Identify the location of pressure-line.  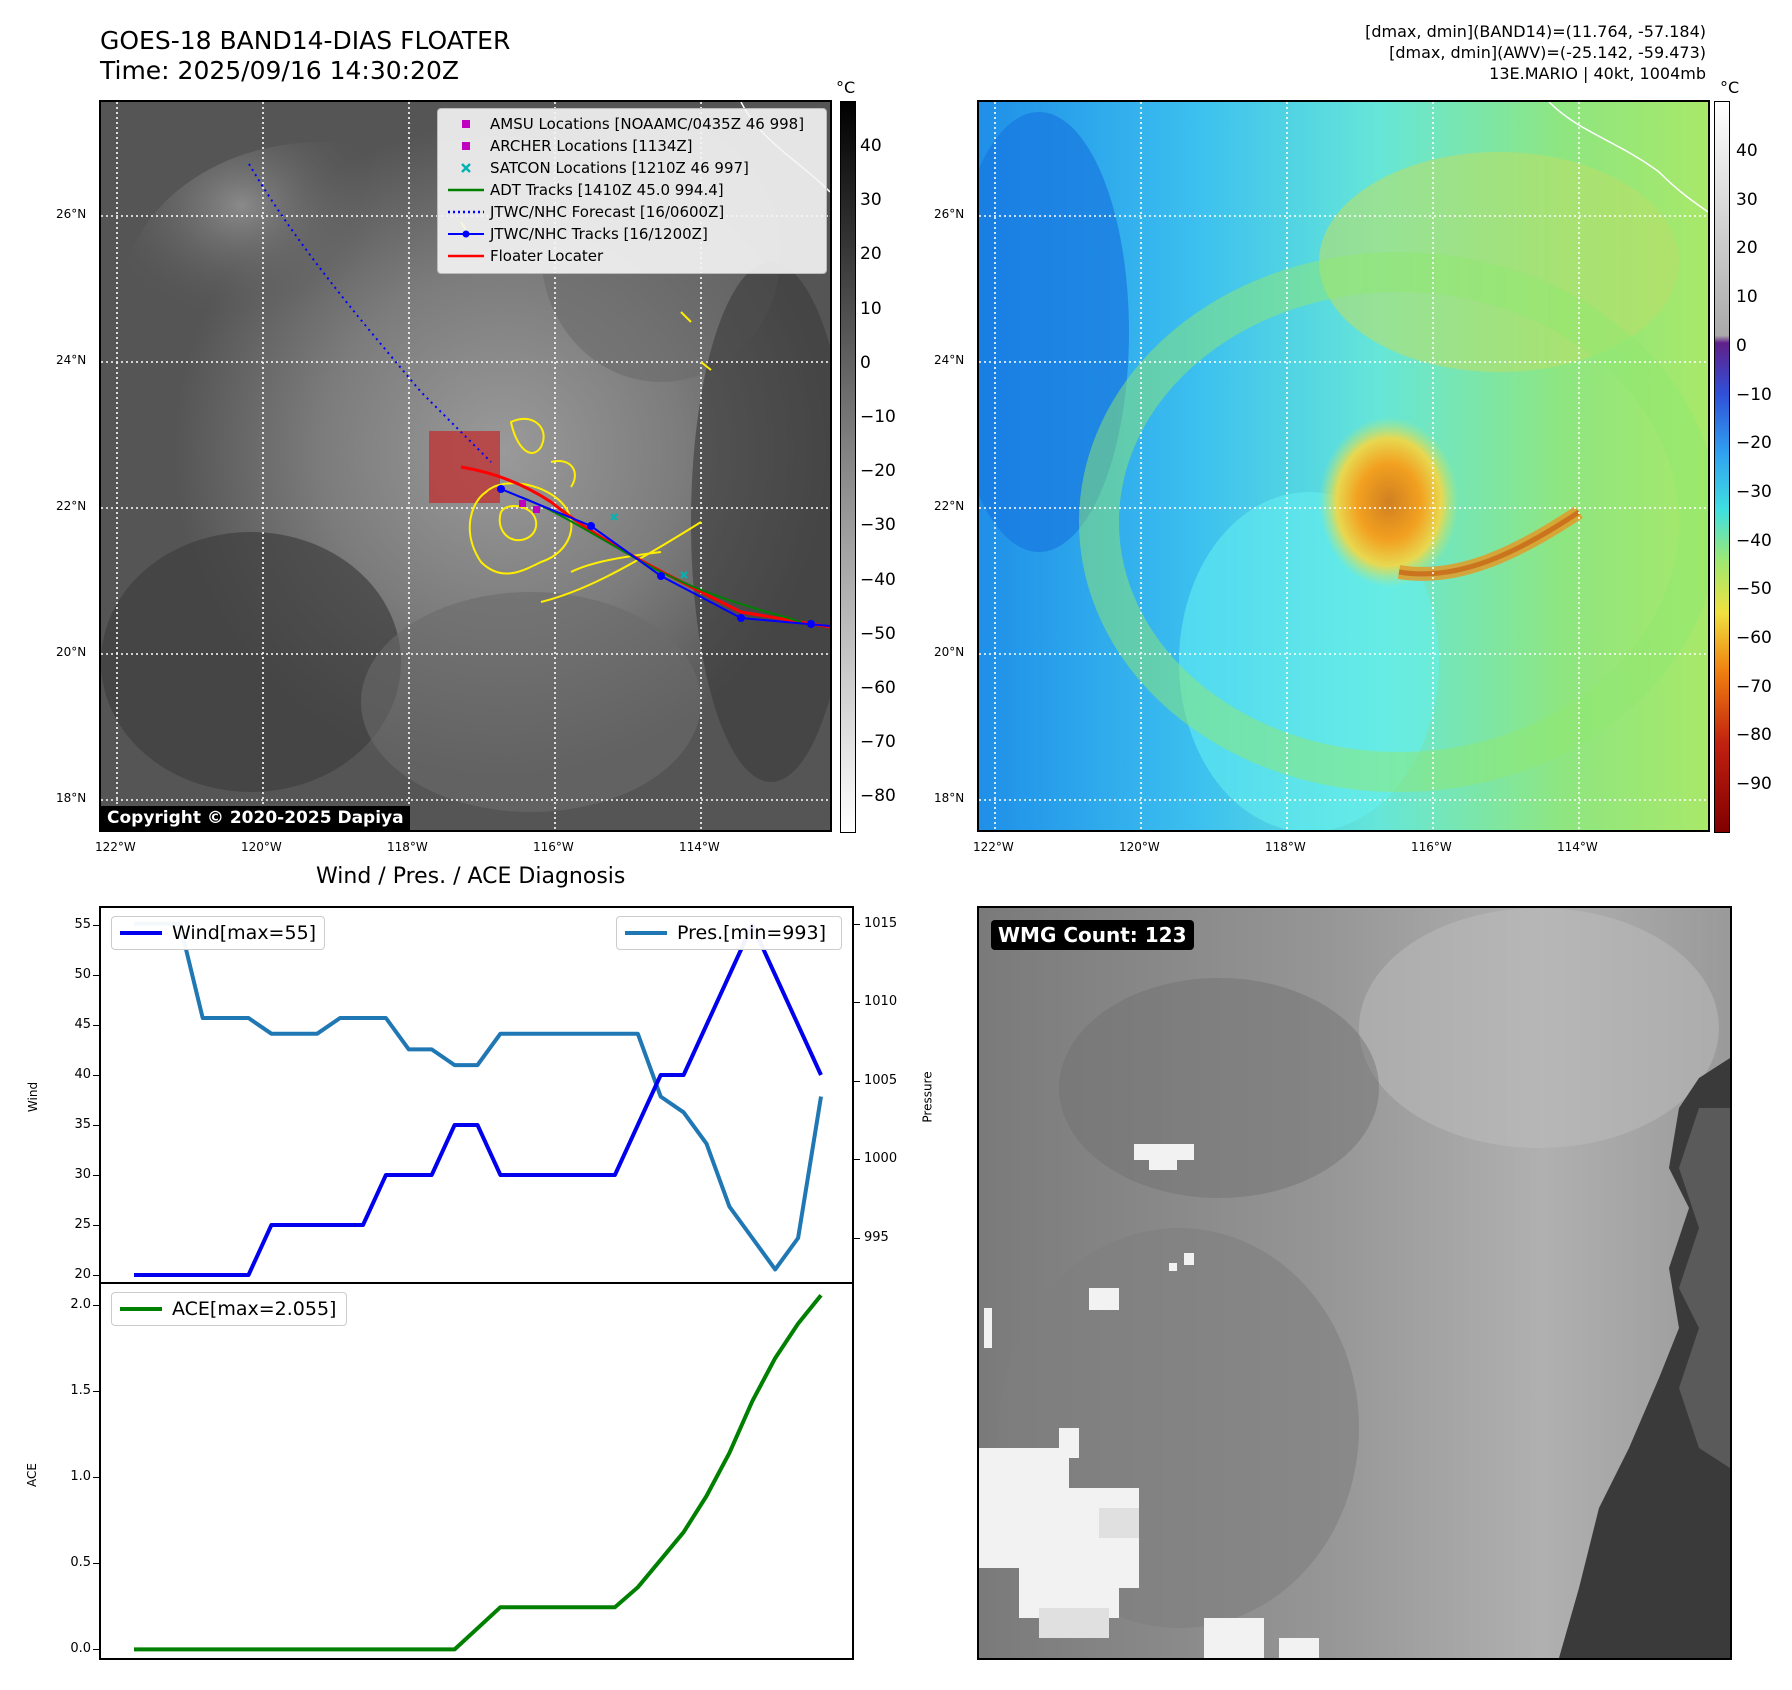
(478, 1096).